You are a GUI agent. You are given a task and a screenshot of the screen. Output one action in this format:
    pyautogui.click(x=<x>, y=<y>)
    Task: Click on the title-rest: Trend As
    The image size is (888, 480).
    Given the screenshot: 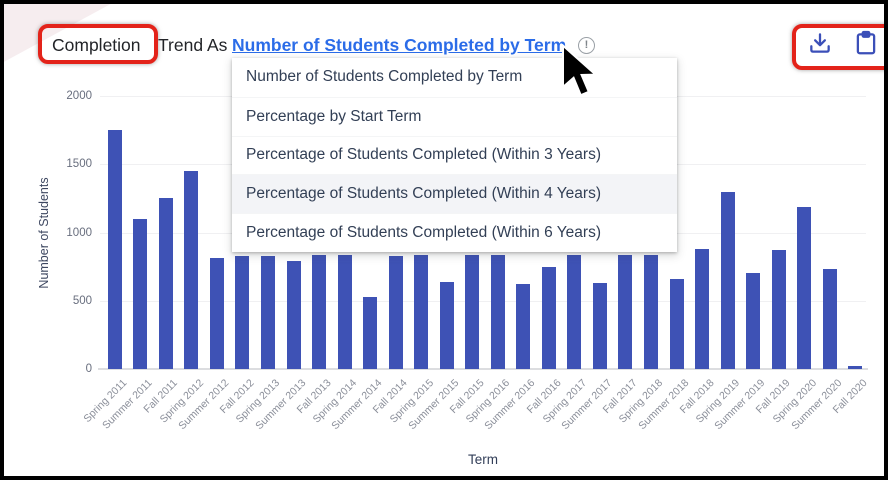 What is the action you would take?
    pyautogui.click(x=193, y=45)
    